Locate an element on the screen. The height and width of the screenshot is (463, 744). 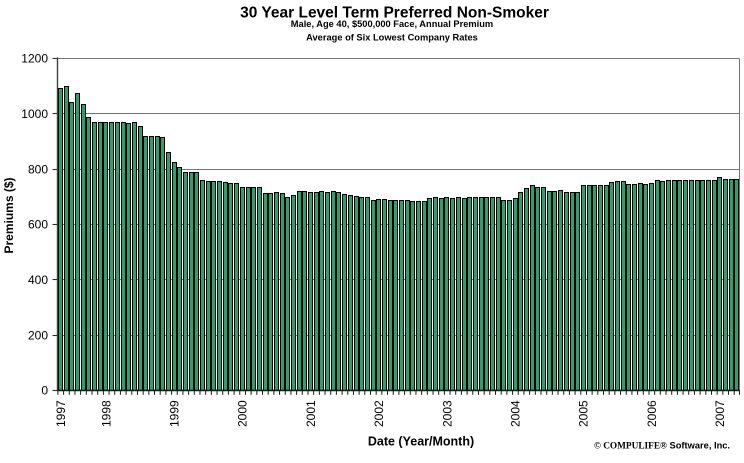
svg-text: 1200 is located at coordinates (34, 59).